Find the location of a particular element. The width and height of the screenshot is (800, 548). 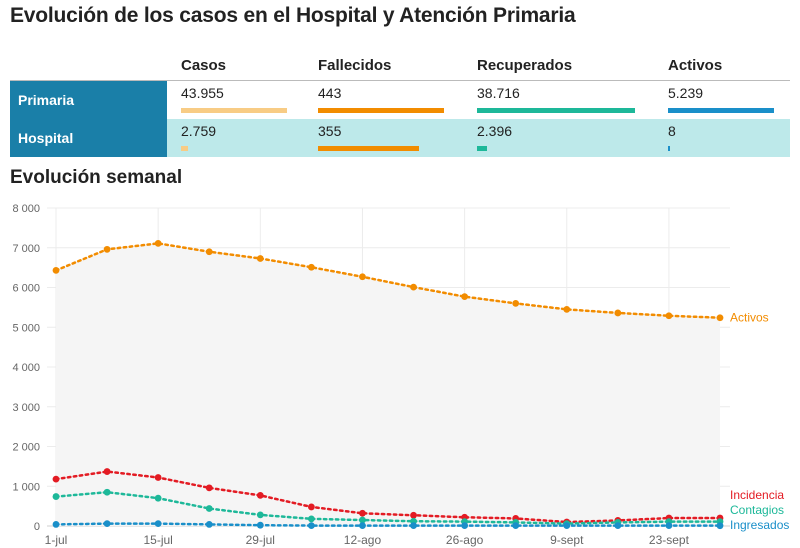

x-tick-label: 23-sept is located at coordinates (669, 540).